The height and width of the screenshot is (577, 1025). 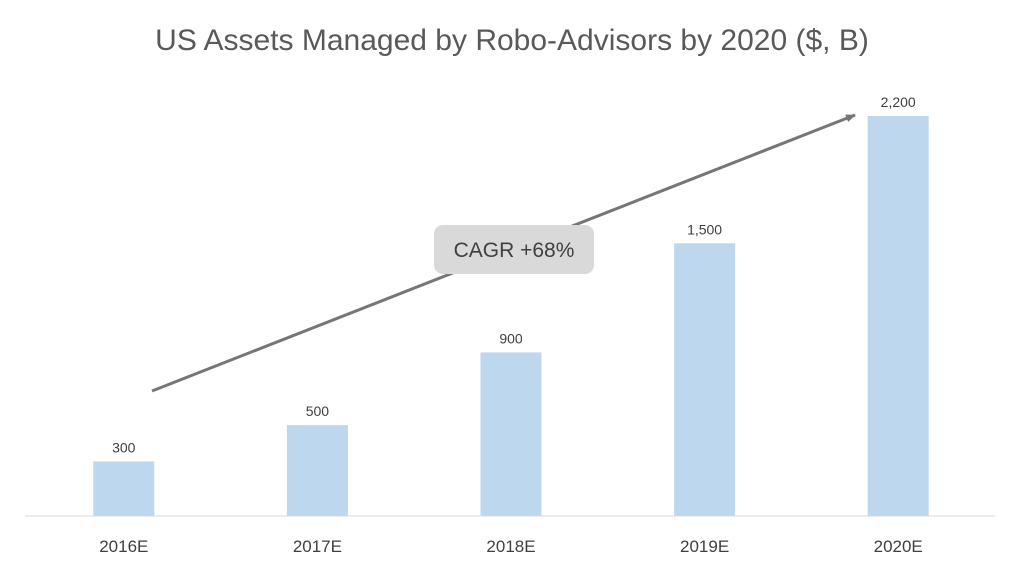 I want to click on cagr-annotation-box, so click(x=514, y=249).